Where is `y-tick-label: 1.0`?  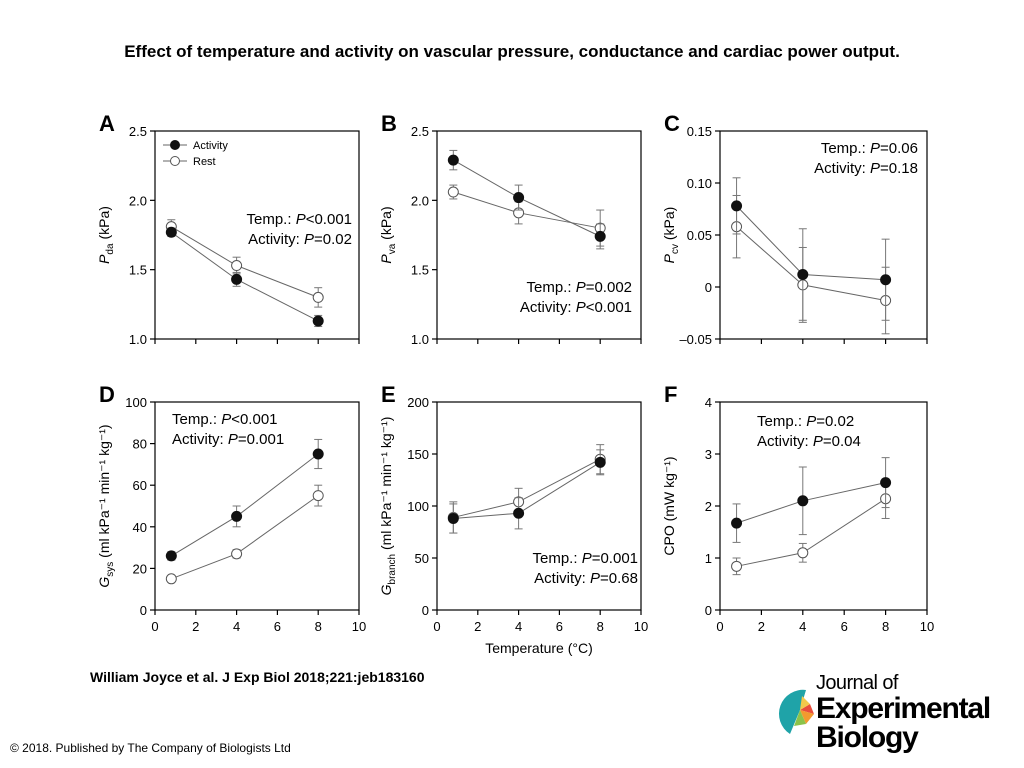 y-tick-label: 1.0 is located at coordinates (138, 339).